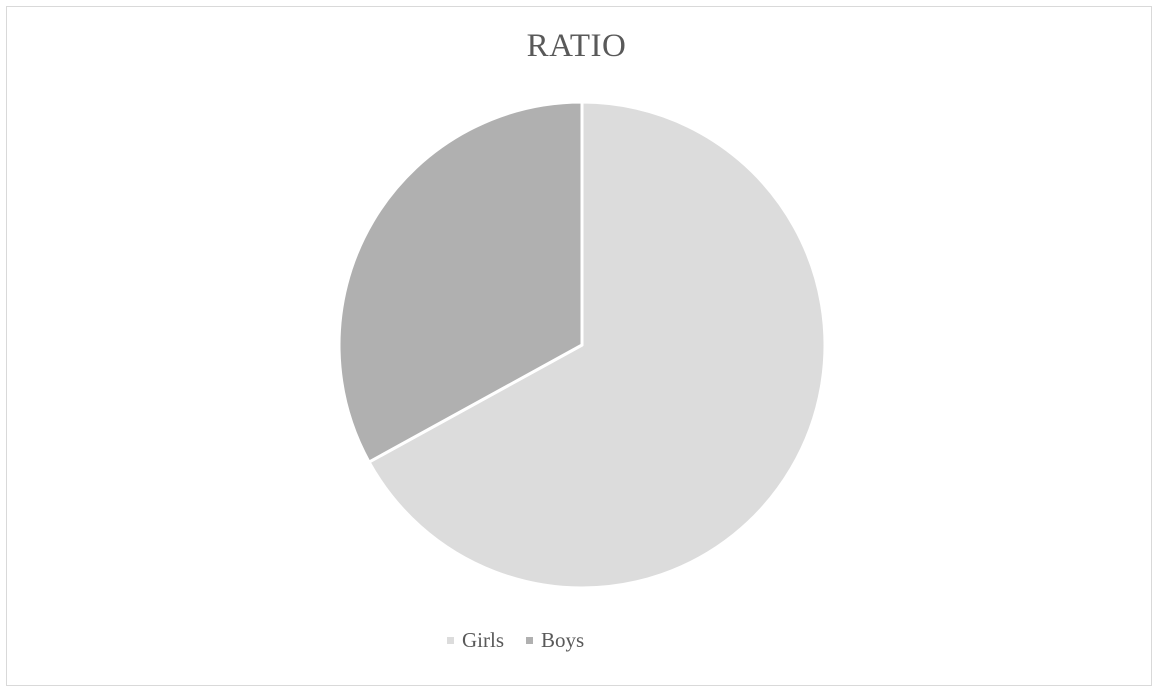 This screenshot has height=686, width=1153. Describe the element at coordinates (460, 282) in the screenshot. I see `pie-slice-boys` at that location.